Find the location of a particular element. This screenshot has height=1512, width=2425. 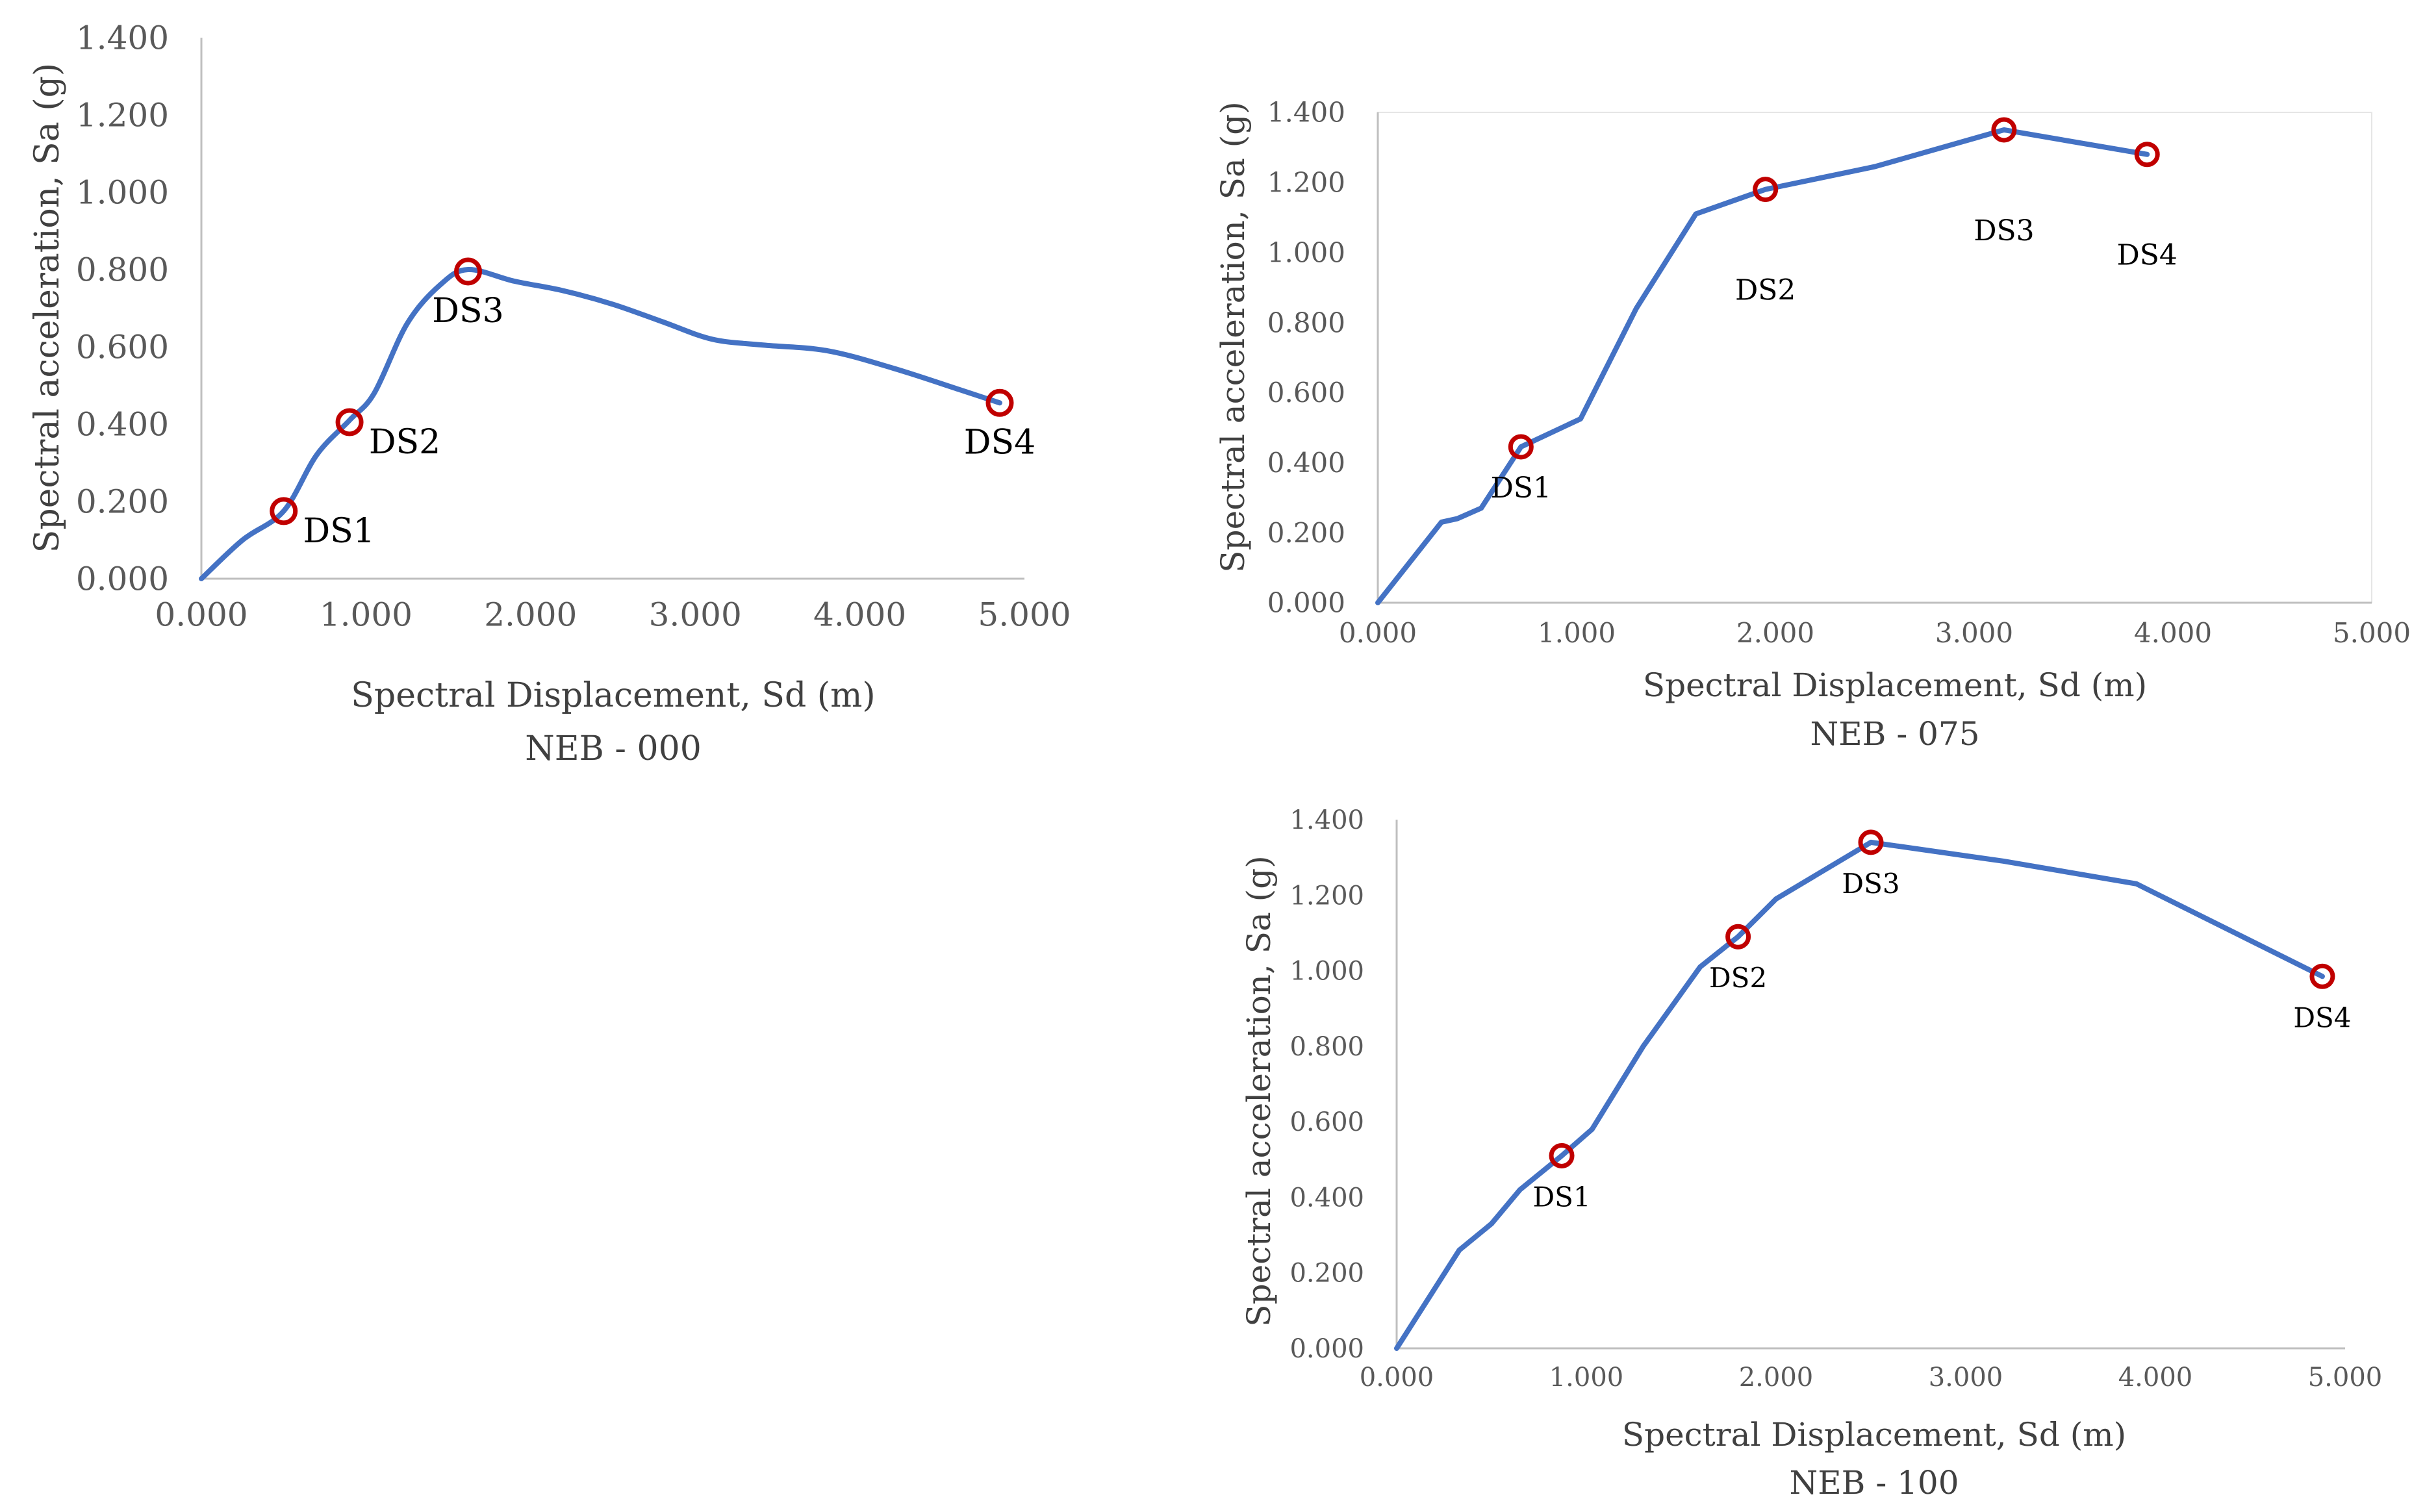

x-ticks-neb075: 0.000 1.000 2.000 3.000 4.000 5.000 is located at coordinates (1875, 633).